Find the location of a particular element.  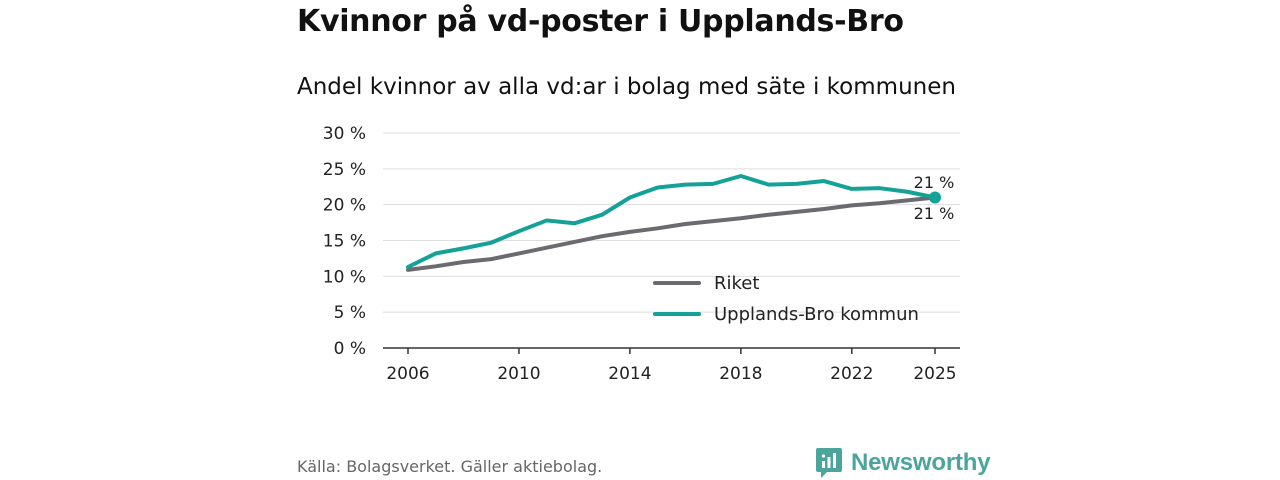

y-tick-label: 15 % is located at coordinates (344, 242).